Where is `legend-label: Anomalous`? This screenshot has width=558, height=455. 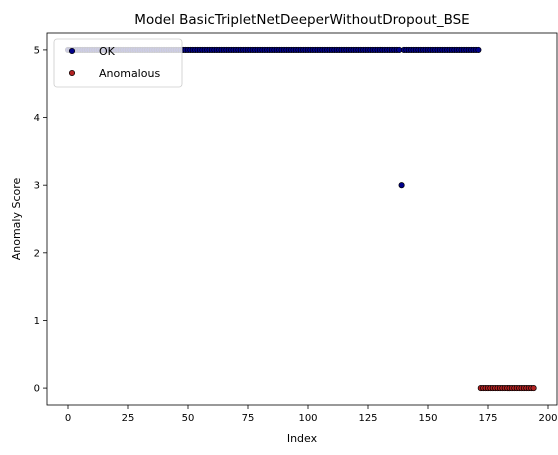 legend-label: Anomalous is located at coordinates (129, 73).